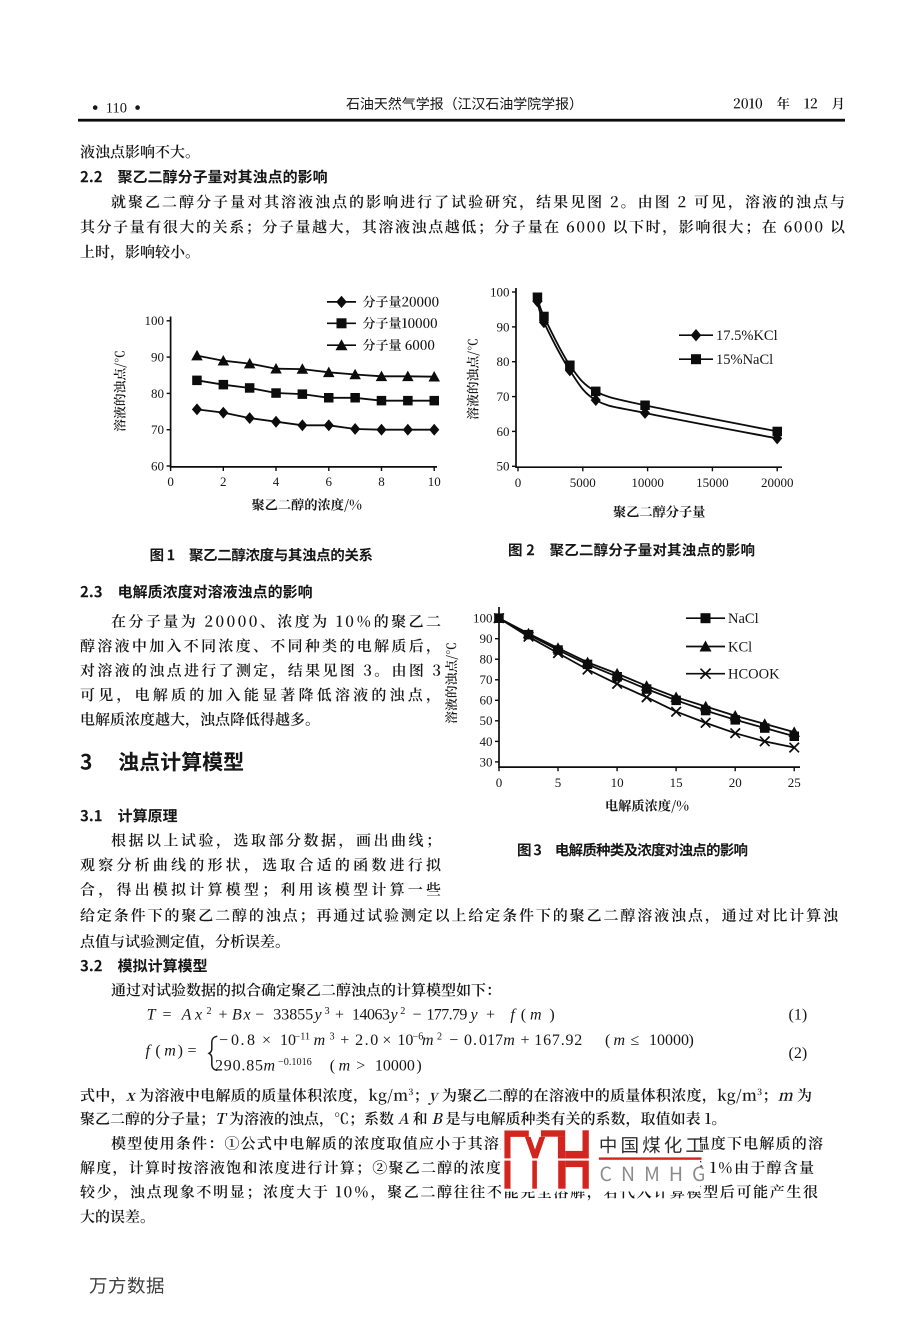  What do you see at coordinates (295, 1062) in the screenshot?
I see `svg-text: −0.1016` at bounding box center [295, 1062].